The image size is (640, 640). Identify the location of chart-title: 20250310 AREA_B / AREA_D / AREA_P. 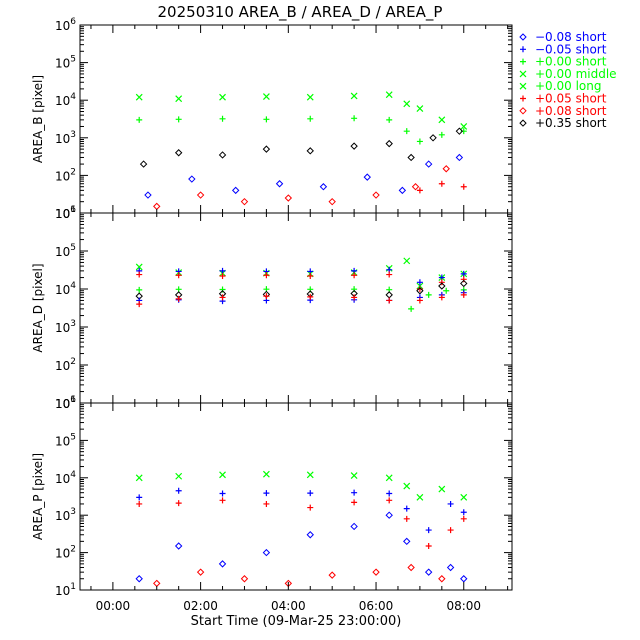
(300, 12).